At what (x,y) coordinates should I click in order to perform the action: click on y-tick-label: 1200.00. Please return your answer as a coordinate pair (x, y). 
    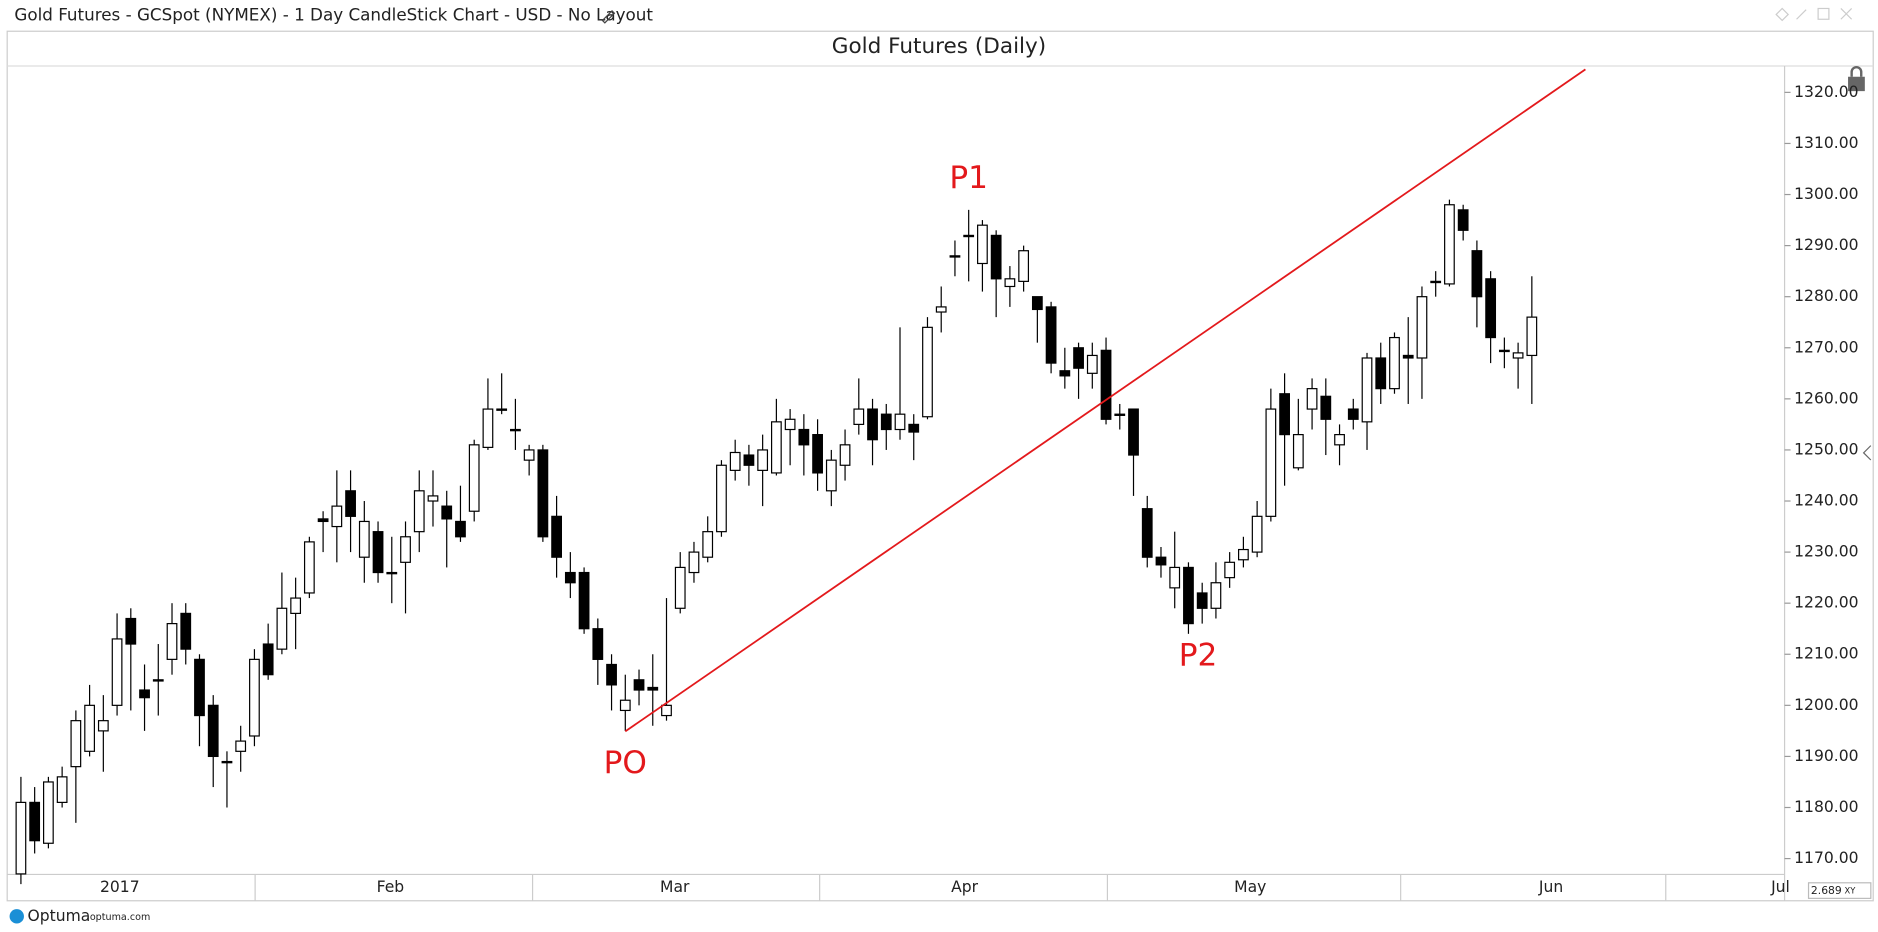
    Looking at the image, I should click on (1826, 705).